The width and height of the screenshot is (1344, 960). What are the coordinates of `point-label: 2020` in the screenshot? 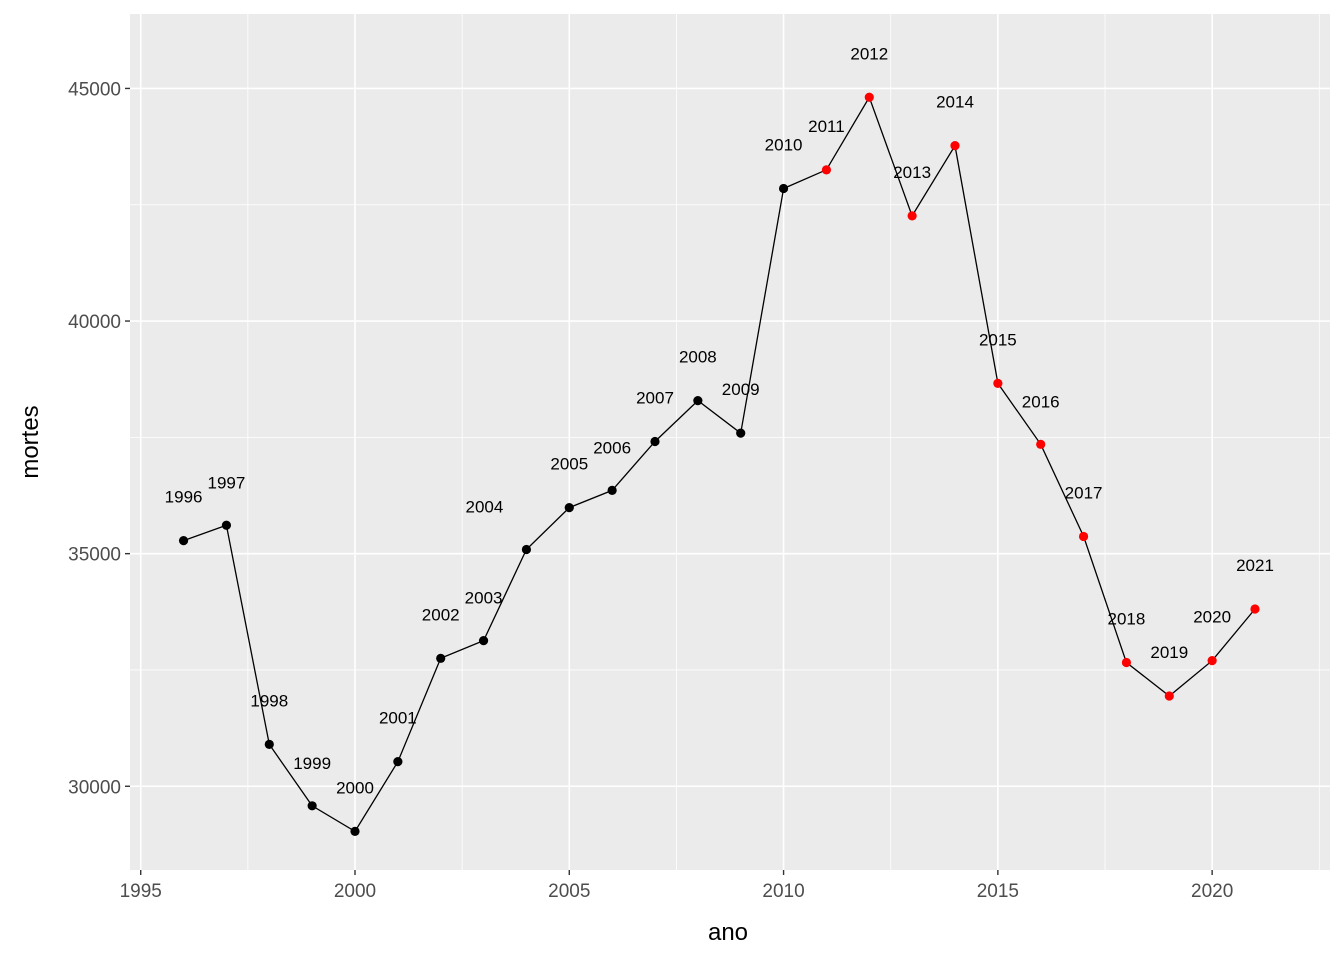 It's located at (1212, 617).